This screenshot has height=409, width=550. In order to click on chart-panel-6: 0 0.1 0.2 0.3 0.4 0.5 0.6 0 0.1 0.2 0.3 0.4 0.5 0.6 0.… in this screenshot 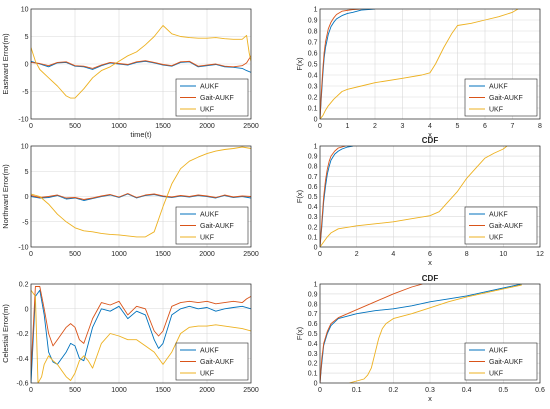, I will do `click(420, 338)`.